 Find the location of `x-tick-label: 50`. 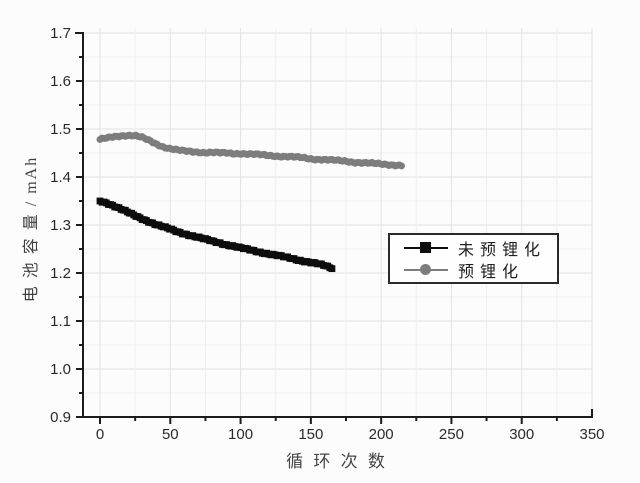

x-tick-label: 50 is located at coordinates (170, 434).